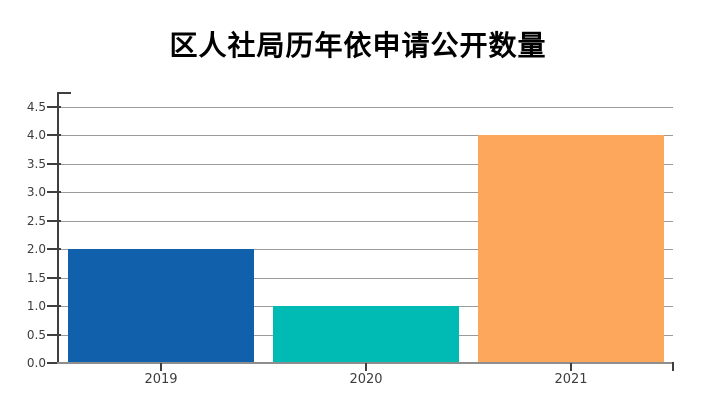 The height and width of the screenshot is (410, 716). What do you see at coordinates (54, 192) in the screenshot?
I see `y-tick-3.0` at bounding box center [54, 192].